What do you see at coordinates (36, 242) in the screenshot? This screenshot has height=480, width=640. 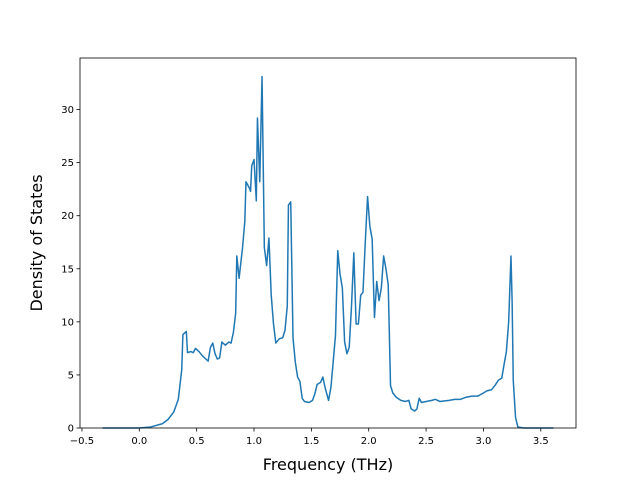 I see `y-axis-label: Density of States` at bounding box center [36, 242].